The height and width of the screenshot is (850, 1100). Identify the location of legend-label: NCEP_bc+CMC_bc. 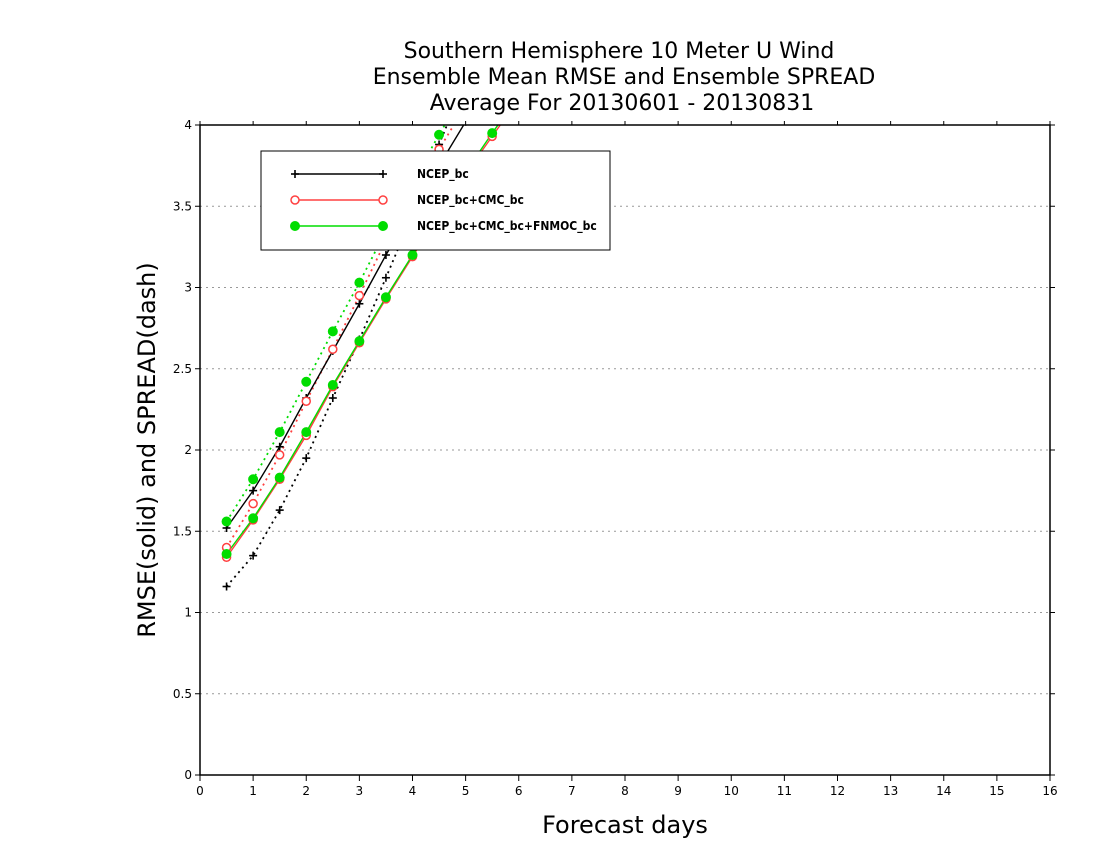
(470, 200).